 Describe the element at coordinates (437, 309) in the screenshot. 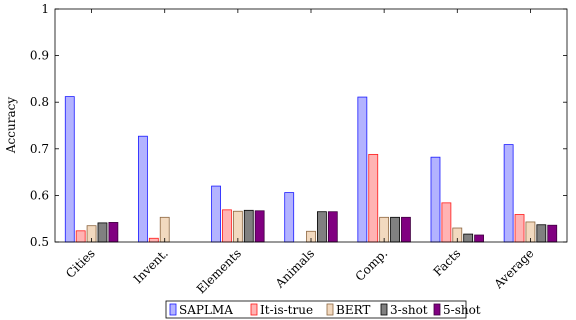

I see `legend-swatch-5-shot` at that location.